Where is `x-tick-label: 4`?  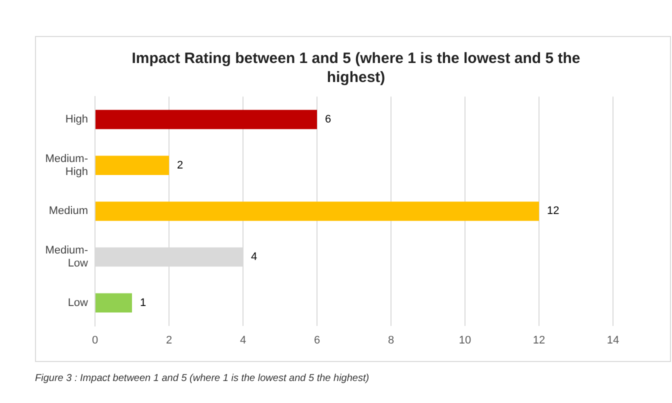
x-tick-label: 4 is located at coordinates (243, 340).